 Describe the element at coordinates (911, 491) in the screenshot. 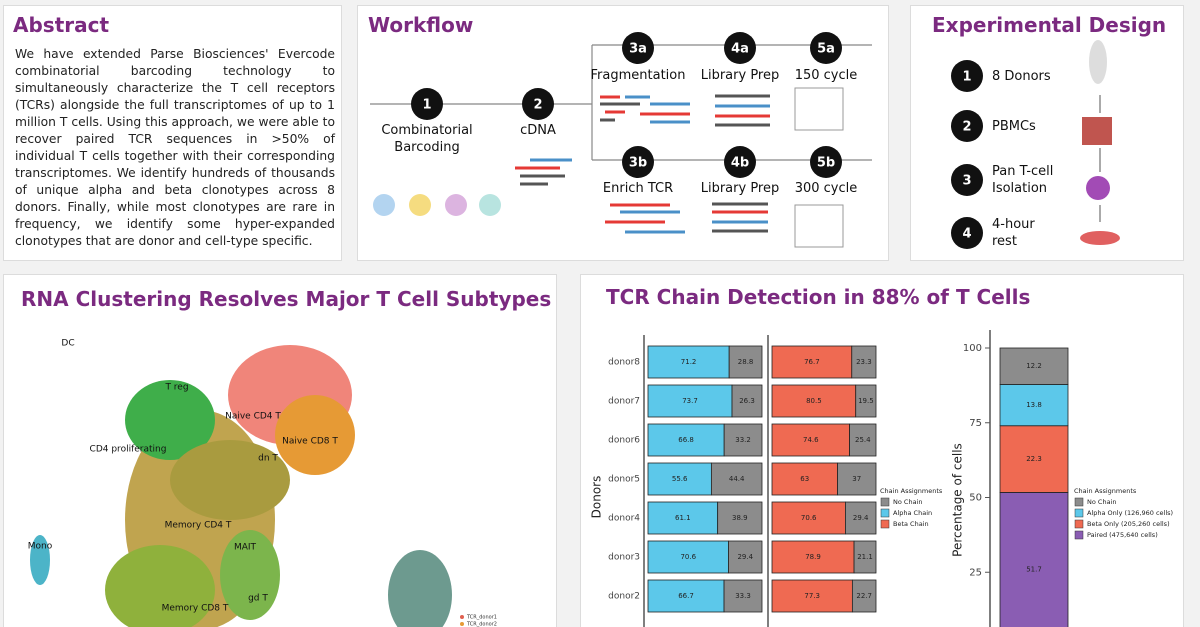

I see `legend-title: Chain Assignments` at that location.